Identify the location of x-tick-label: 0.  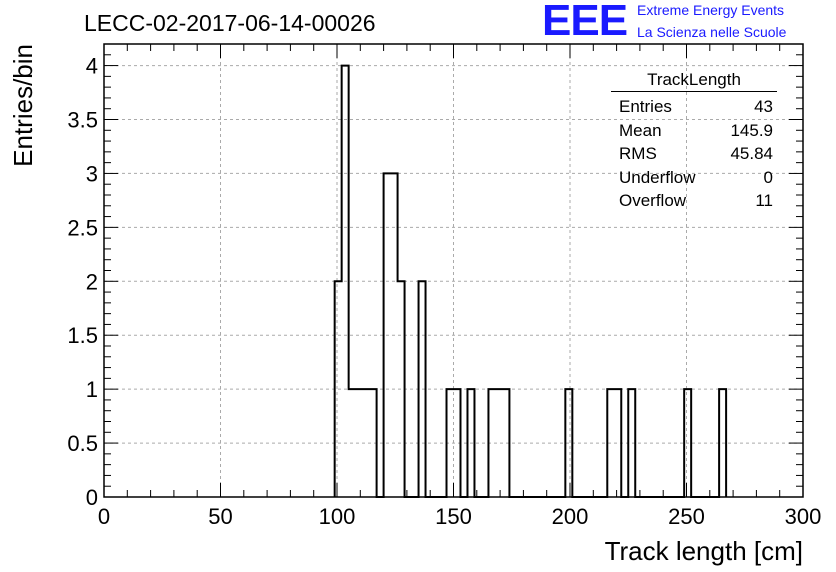
(104, 516).